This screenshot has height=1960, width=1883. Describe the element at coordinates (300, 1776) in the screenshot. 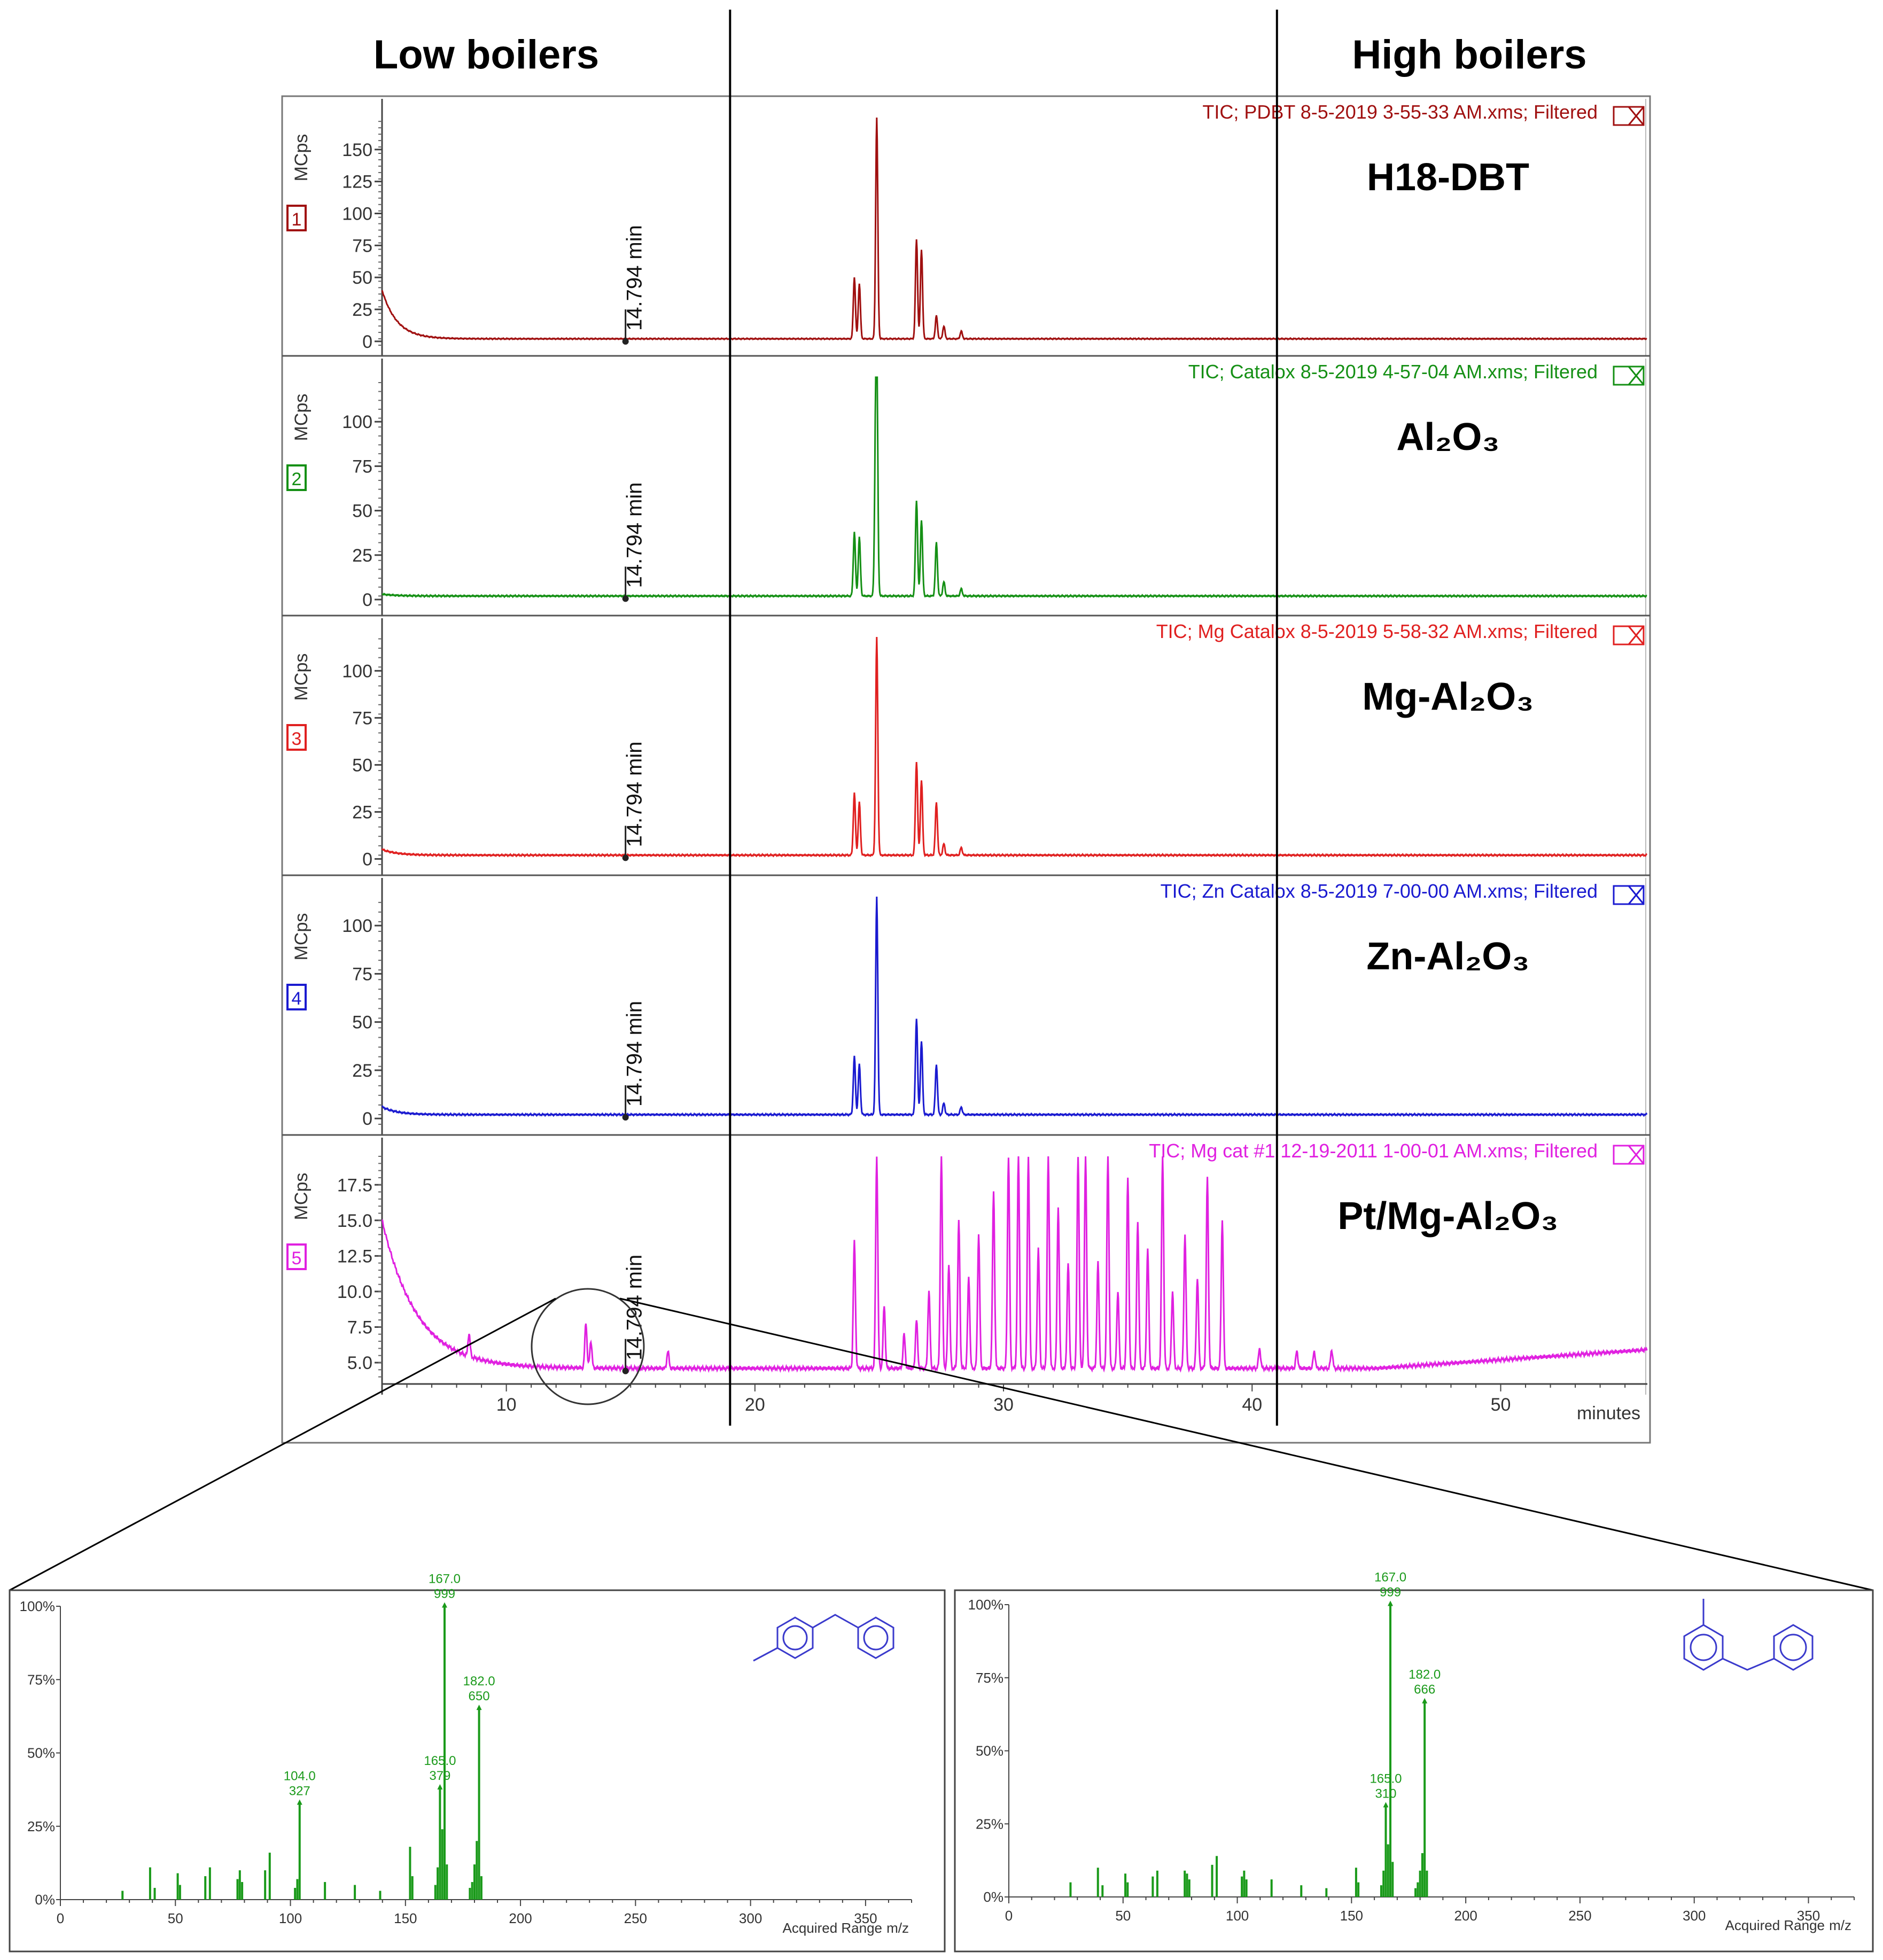

I see `ms-peak-mz: 104.0` at that location.